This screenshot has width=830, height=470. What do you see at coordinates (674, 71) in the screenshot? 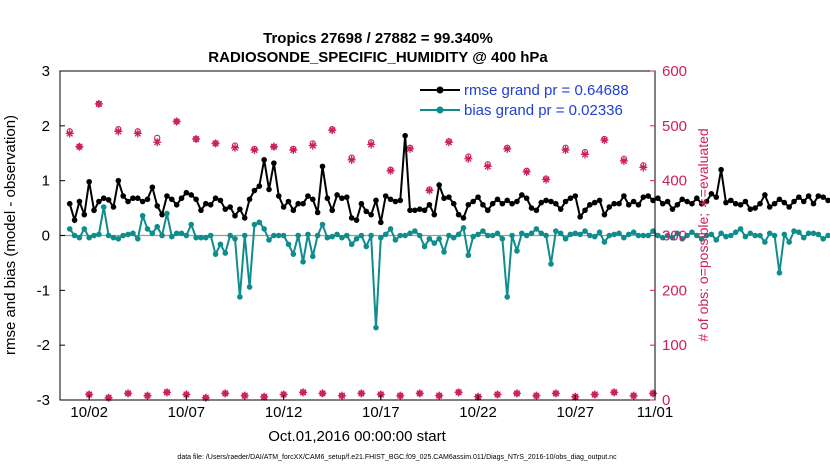
I see `y2-tick-label: 600` at bounding box center [674, 71].